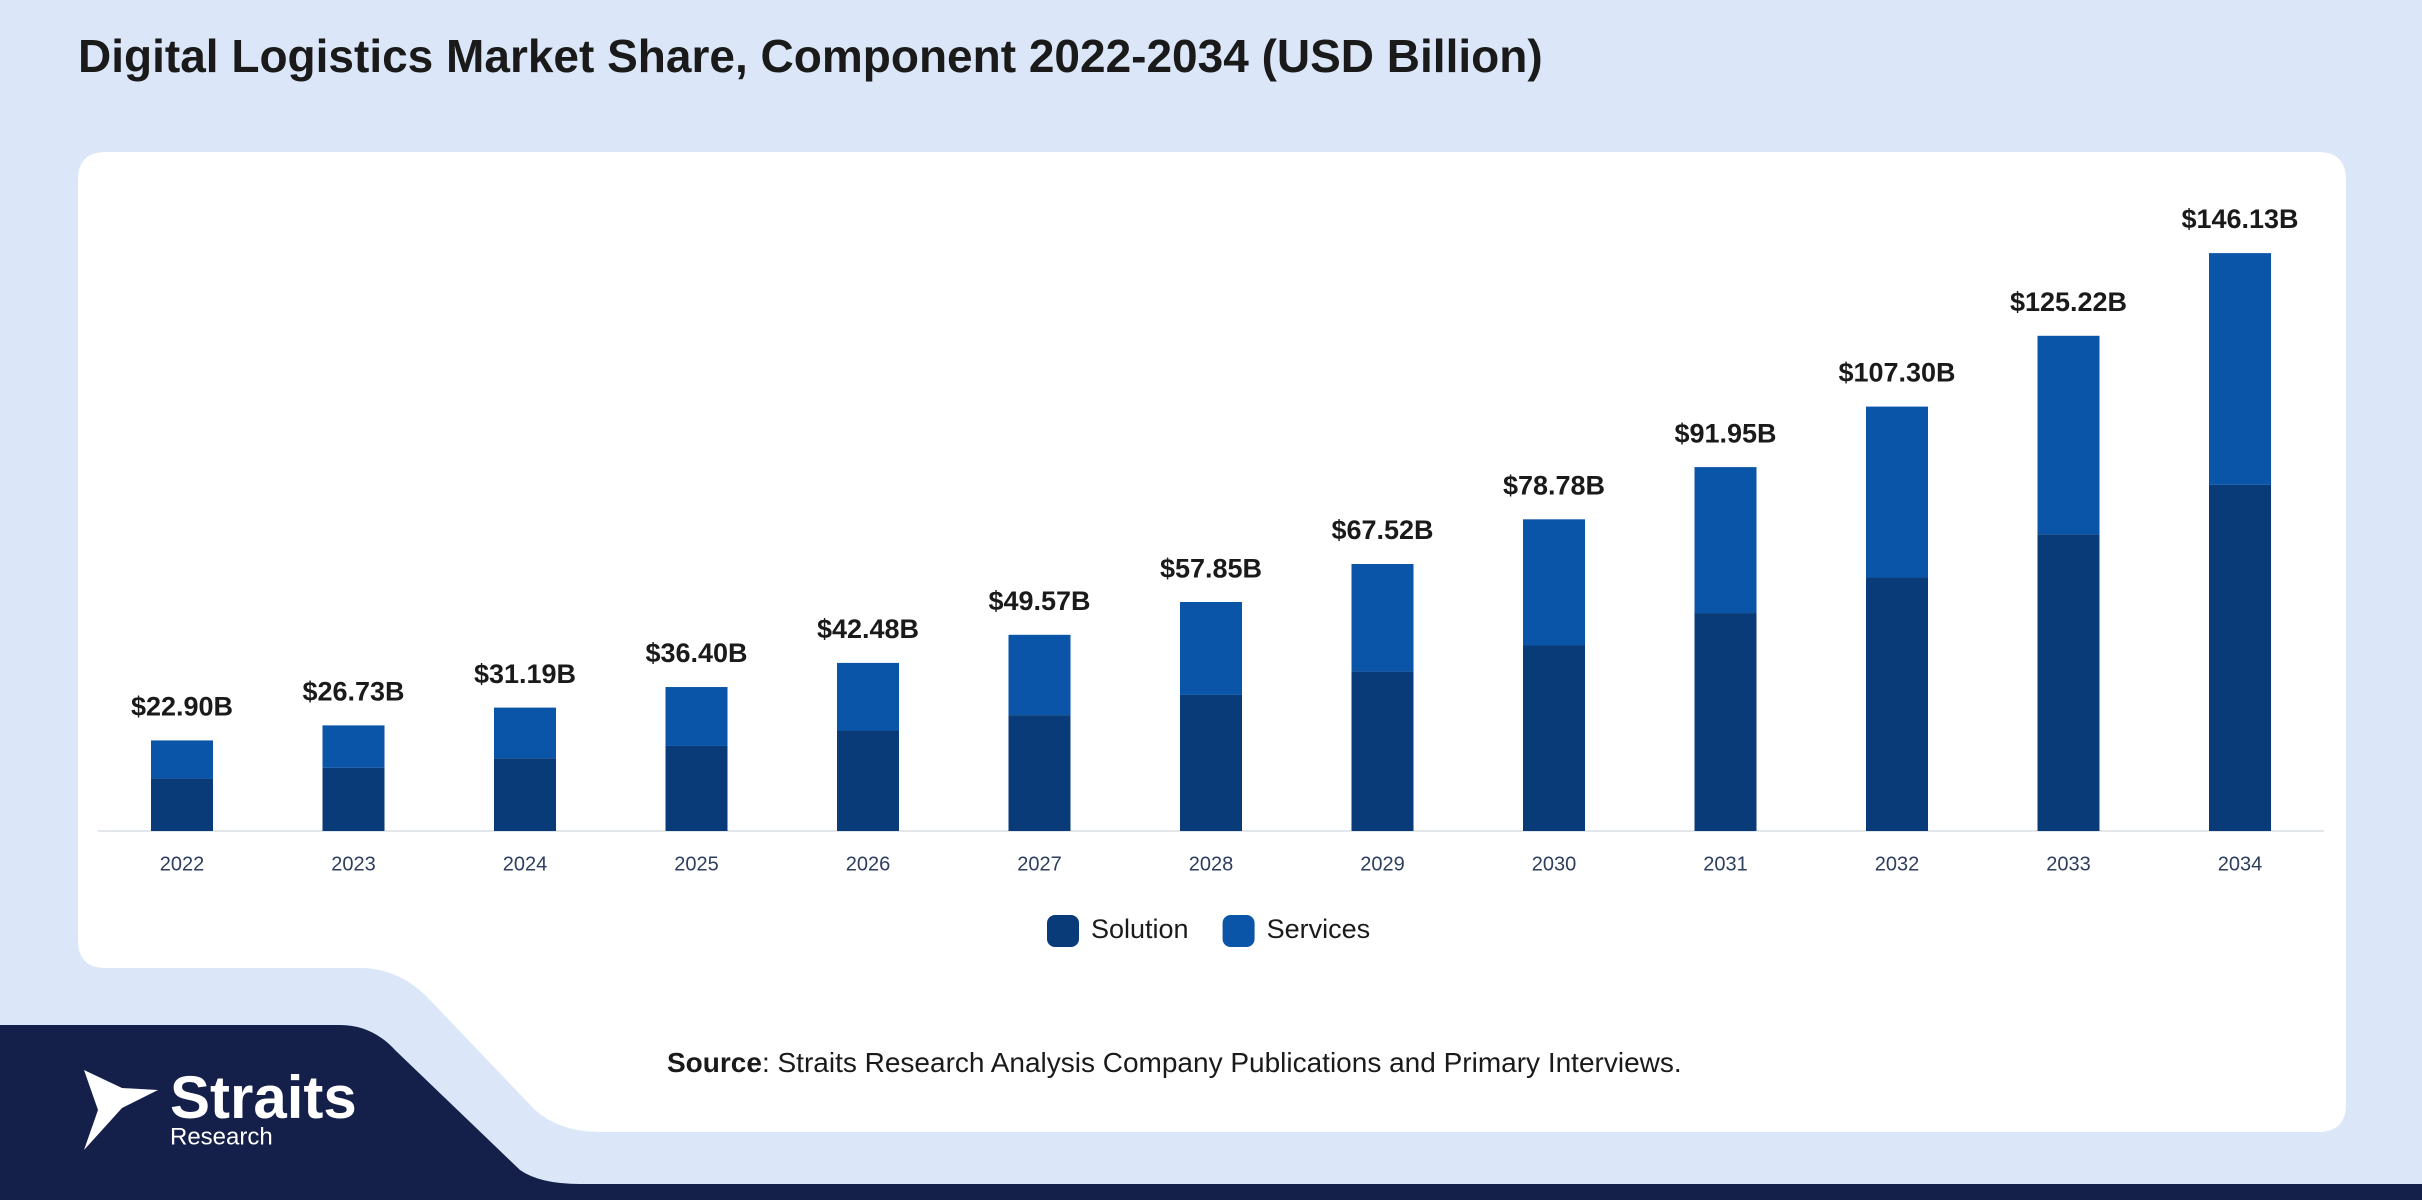 This screenshot has width=2422, height=1200. I want to click on value-label: $67.52B, so click(1382, 530).